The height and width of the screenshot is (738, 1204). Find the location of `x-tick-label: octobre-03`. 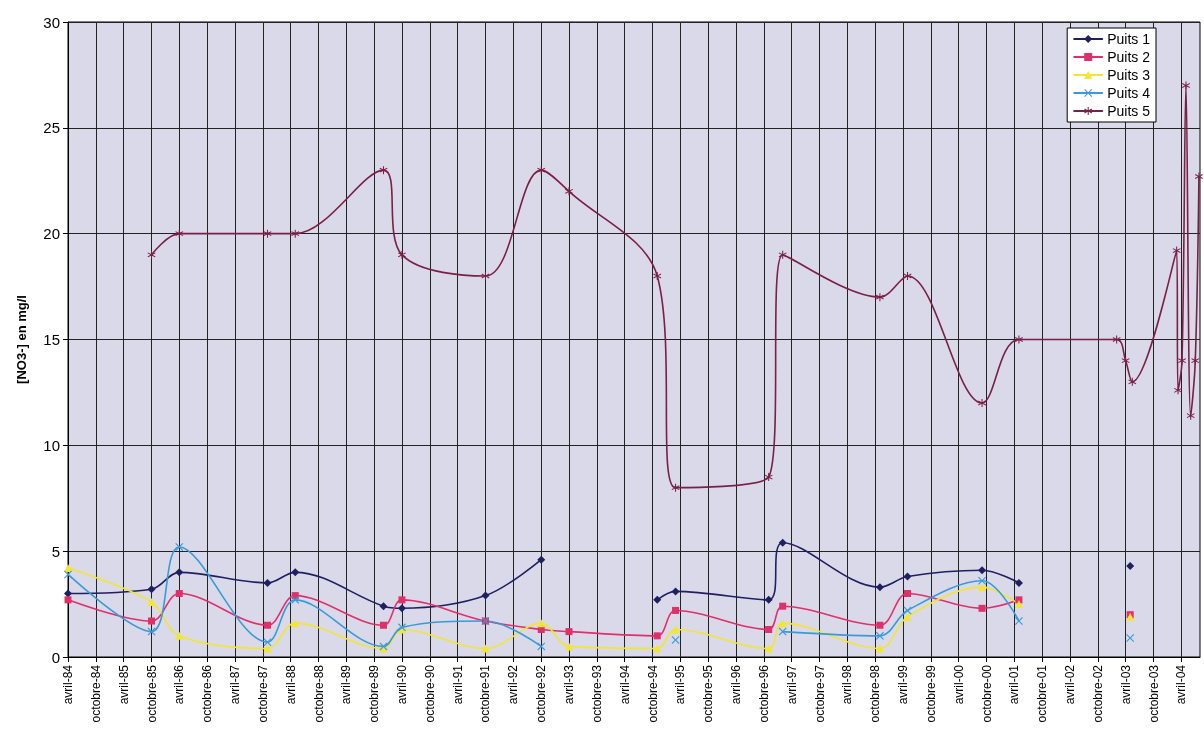

x-tick-label: octobre-03 is located at coordinates (1153, 693).